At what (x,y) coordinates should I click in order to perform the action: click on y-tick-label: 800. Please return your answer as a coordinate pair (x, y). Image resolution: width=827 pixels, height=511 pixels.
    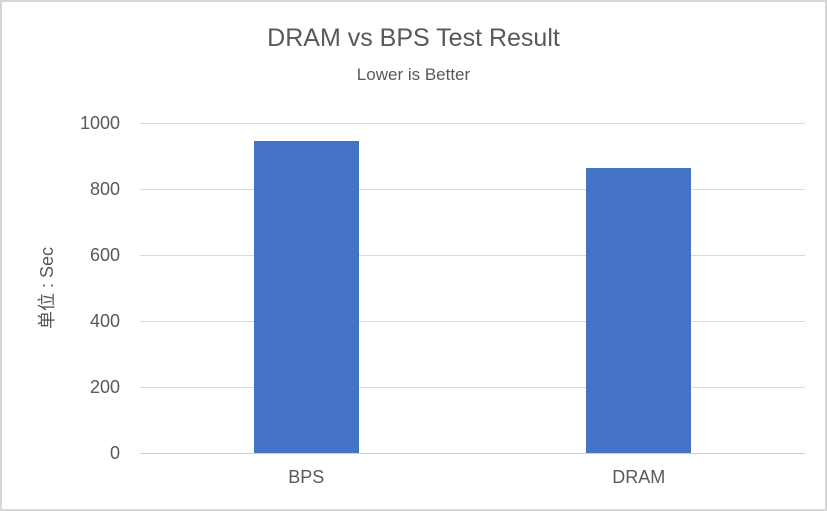
    Looking at the image, I should click on (104, 189).